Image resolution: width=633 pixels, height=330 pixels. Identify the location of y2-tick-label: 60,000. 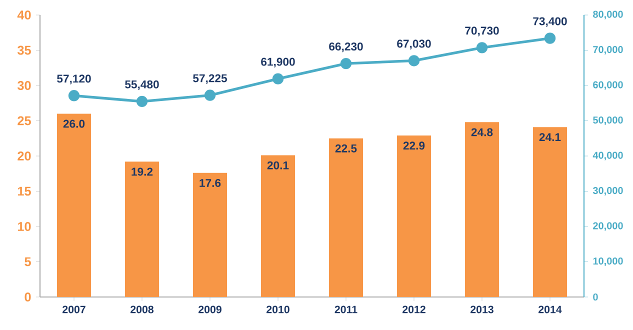
(608, 85).